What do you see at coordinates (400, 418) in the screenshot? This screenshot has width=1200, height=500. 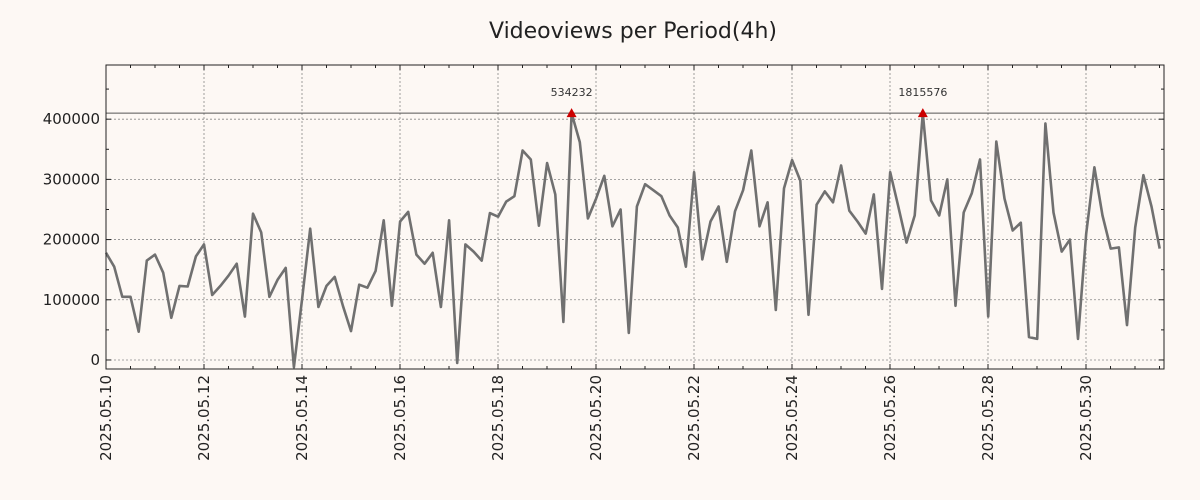 I see `x-tick-label: 2025.05.16` at bounding box center [400, 418].